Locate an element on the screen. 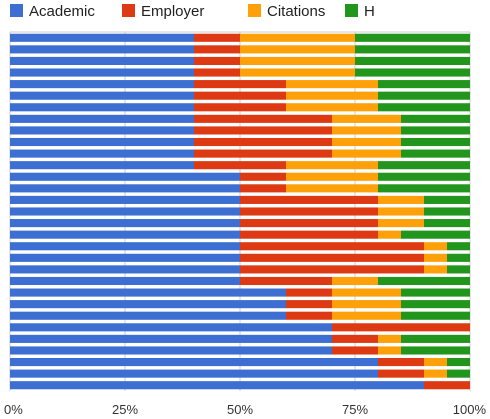 The height and width of the screenshot is (419, 490). legend-swatch-employer is located at coordinates (128, 10).